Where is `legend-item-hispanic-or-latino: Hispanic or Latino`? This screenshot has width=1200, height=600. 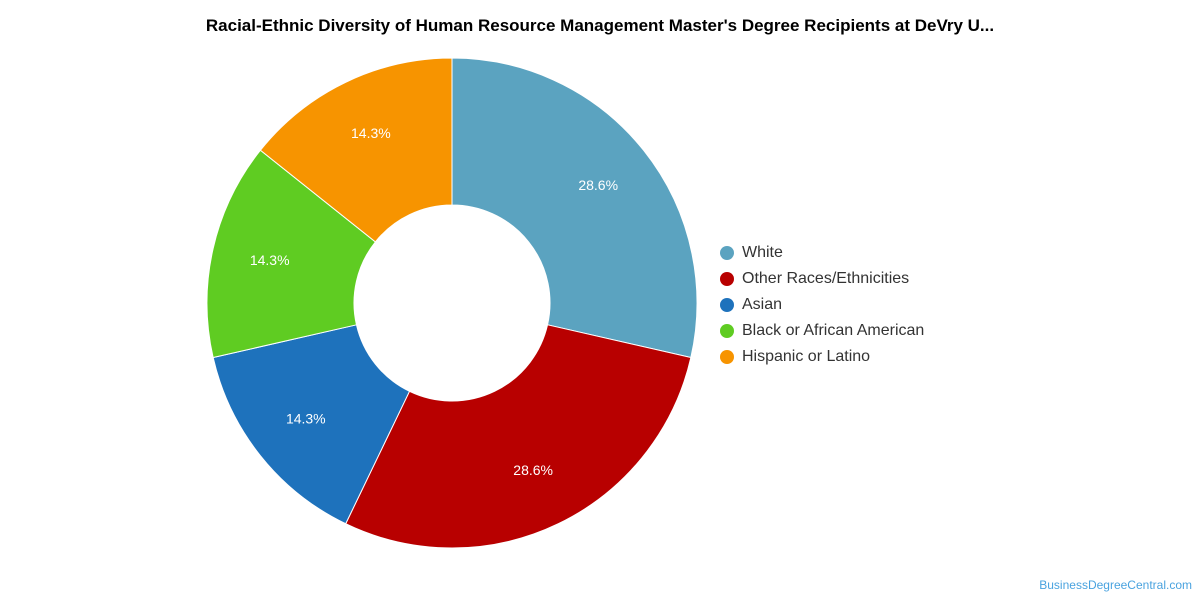
legend-item-hispanic-or-latino: Hispanic or Latino is located at coordinates (822, 357).